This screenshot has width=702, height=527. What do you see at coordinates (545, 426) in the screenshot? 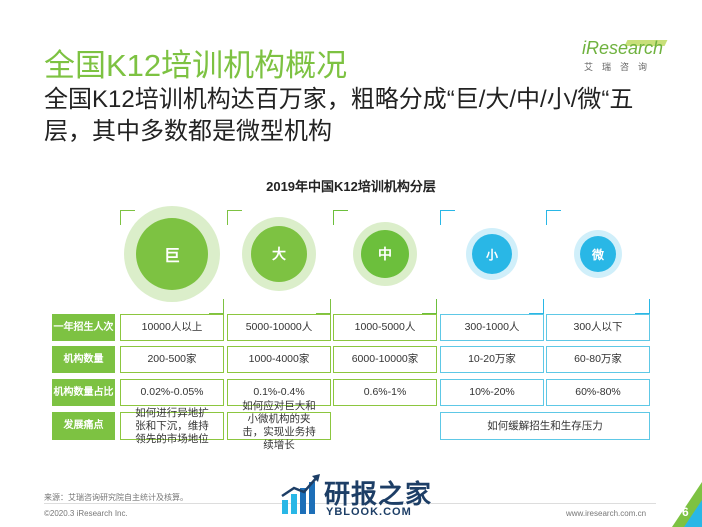
I see `table-cell: 如何缓解招生和生存压力` at bounding box center [545, 426].